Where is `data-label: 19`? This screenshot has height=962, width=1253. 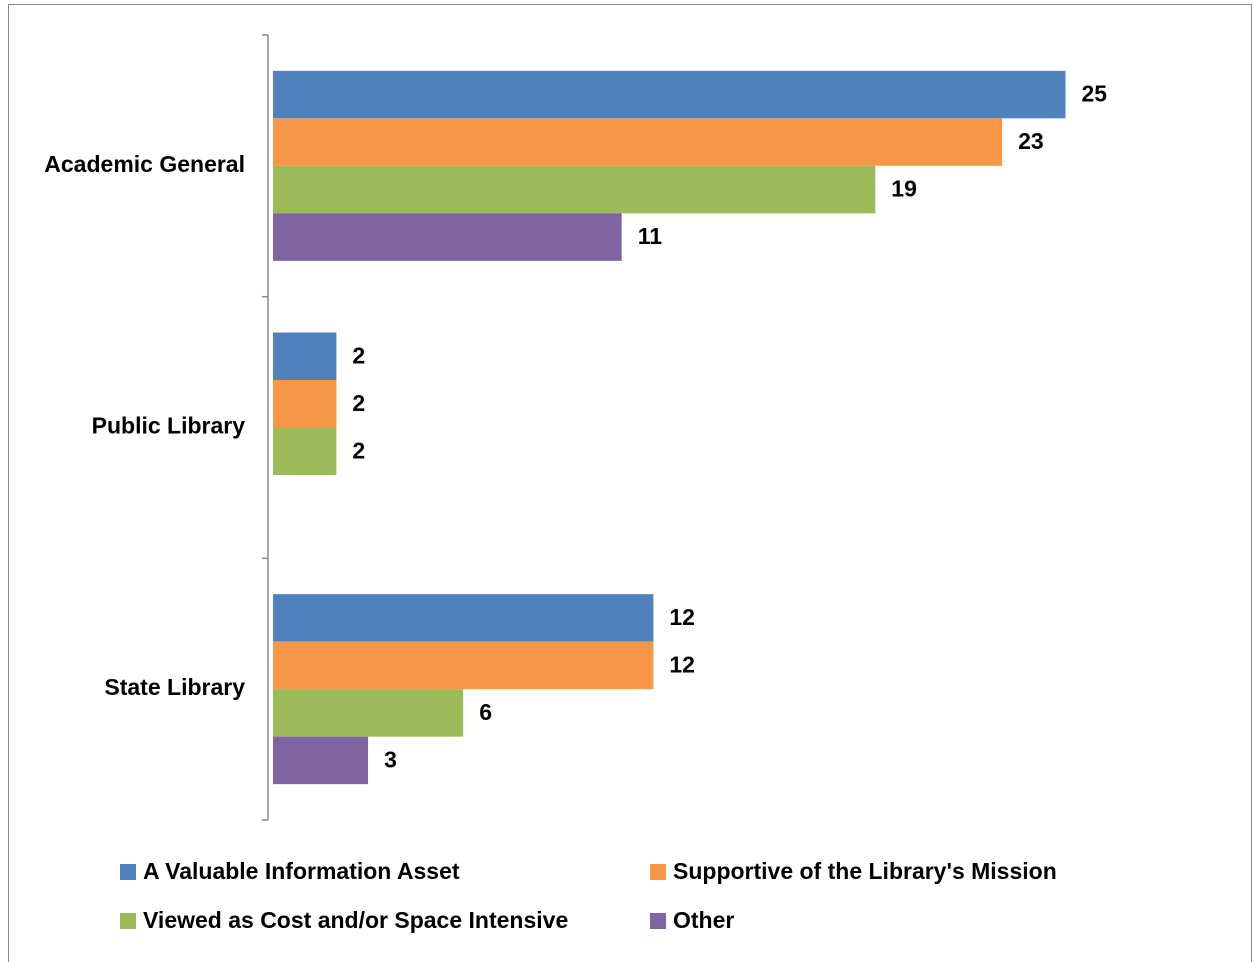 data-label: 19 is located at coordinates (904, 189).